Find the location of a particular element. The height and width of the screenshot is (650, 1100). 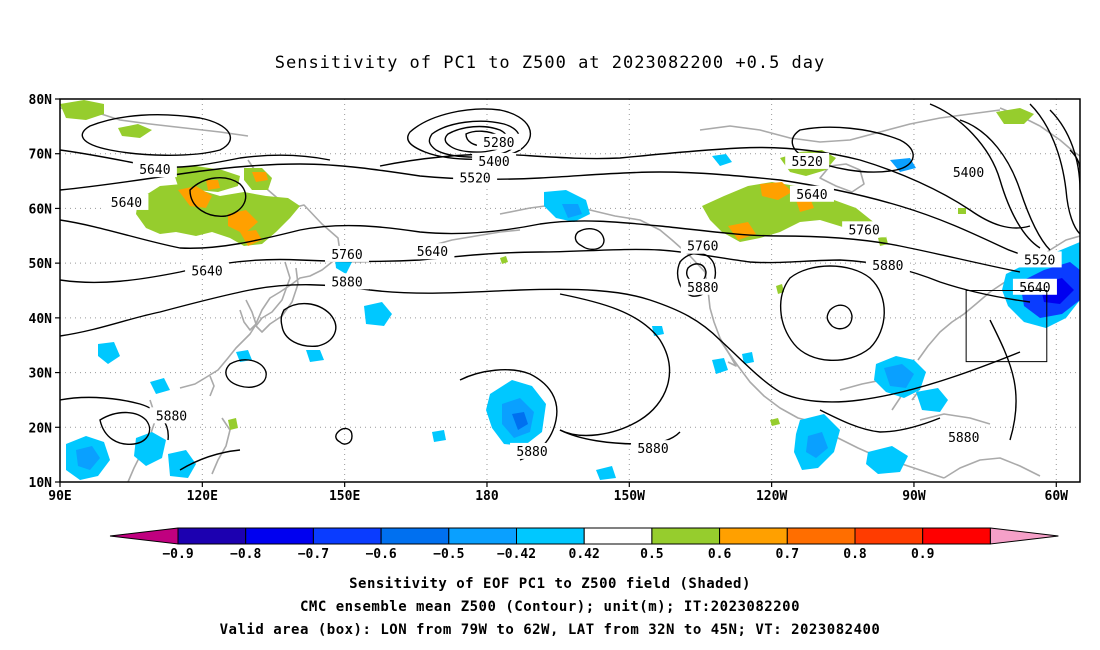

coastline-caribbean is located at coordinates (955, 419).